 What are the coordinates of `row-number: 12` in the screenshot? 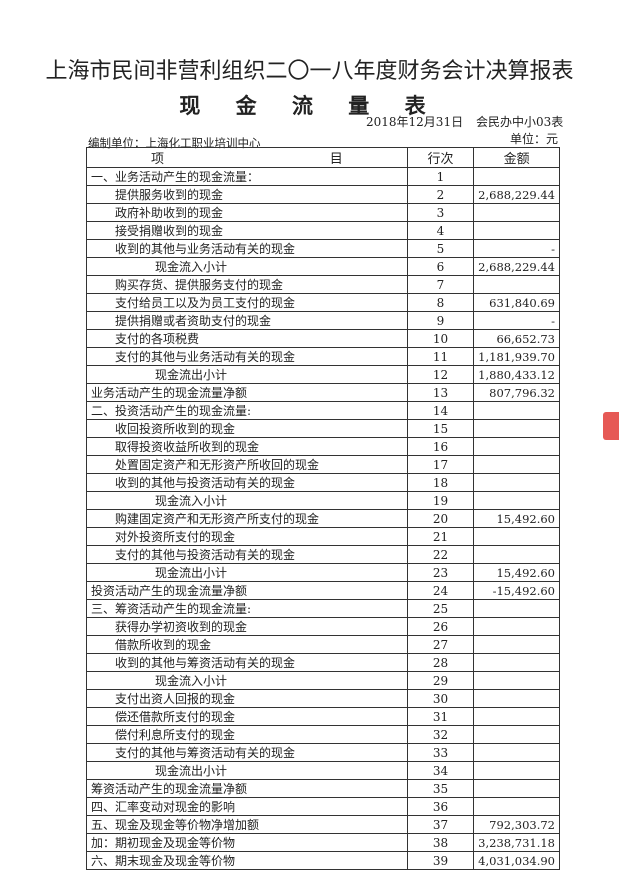 It's located at (440, 374).